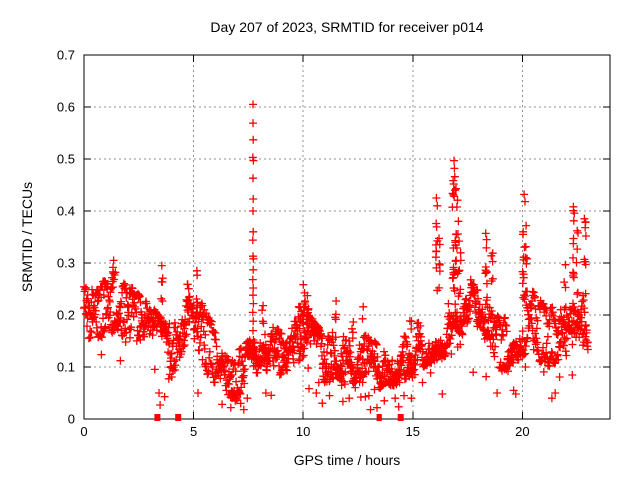 The width and height of the screenshot is (640, 480). Describe the element at coordinates (66, 315) in the screenshot. I see `y-tick-label: 0.2` at that location.